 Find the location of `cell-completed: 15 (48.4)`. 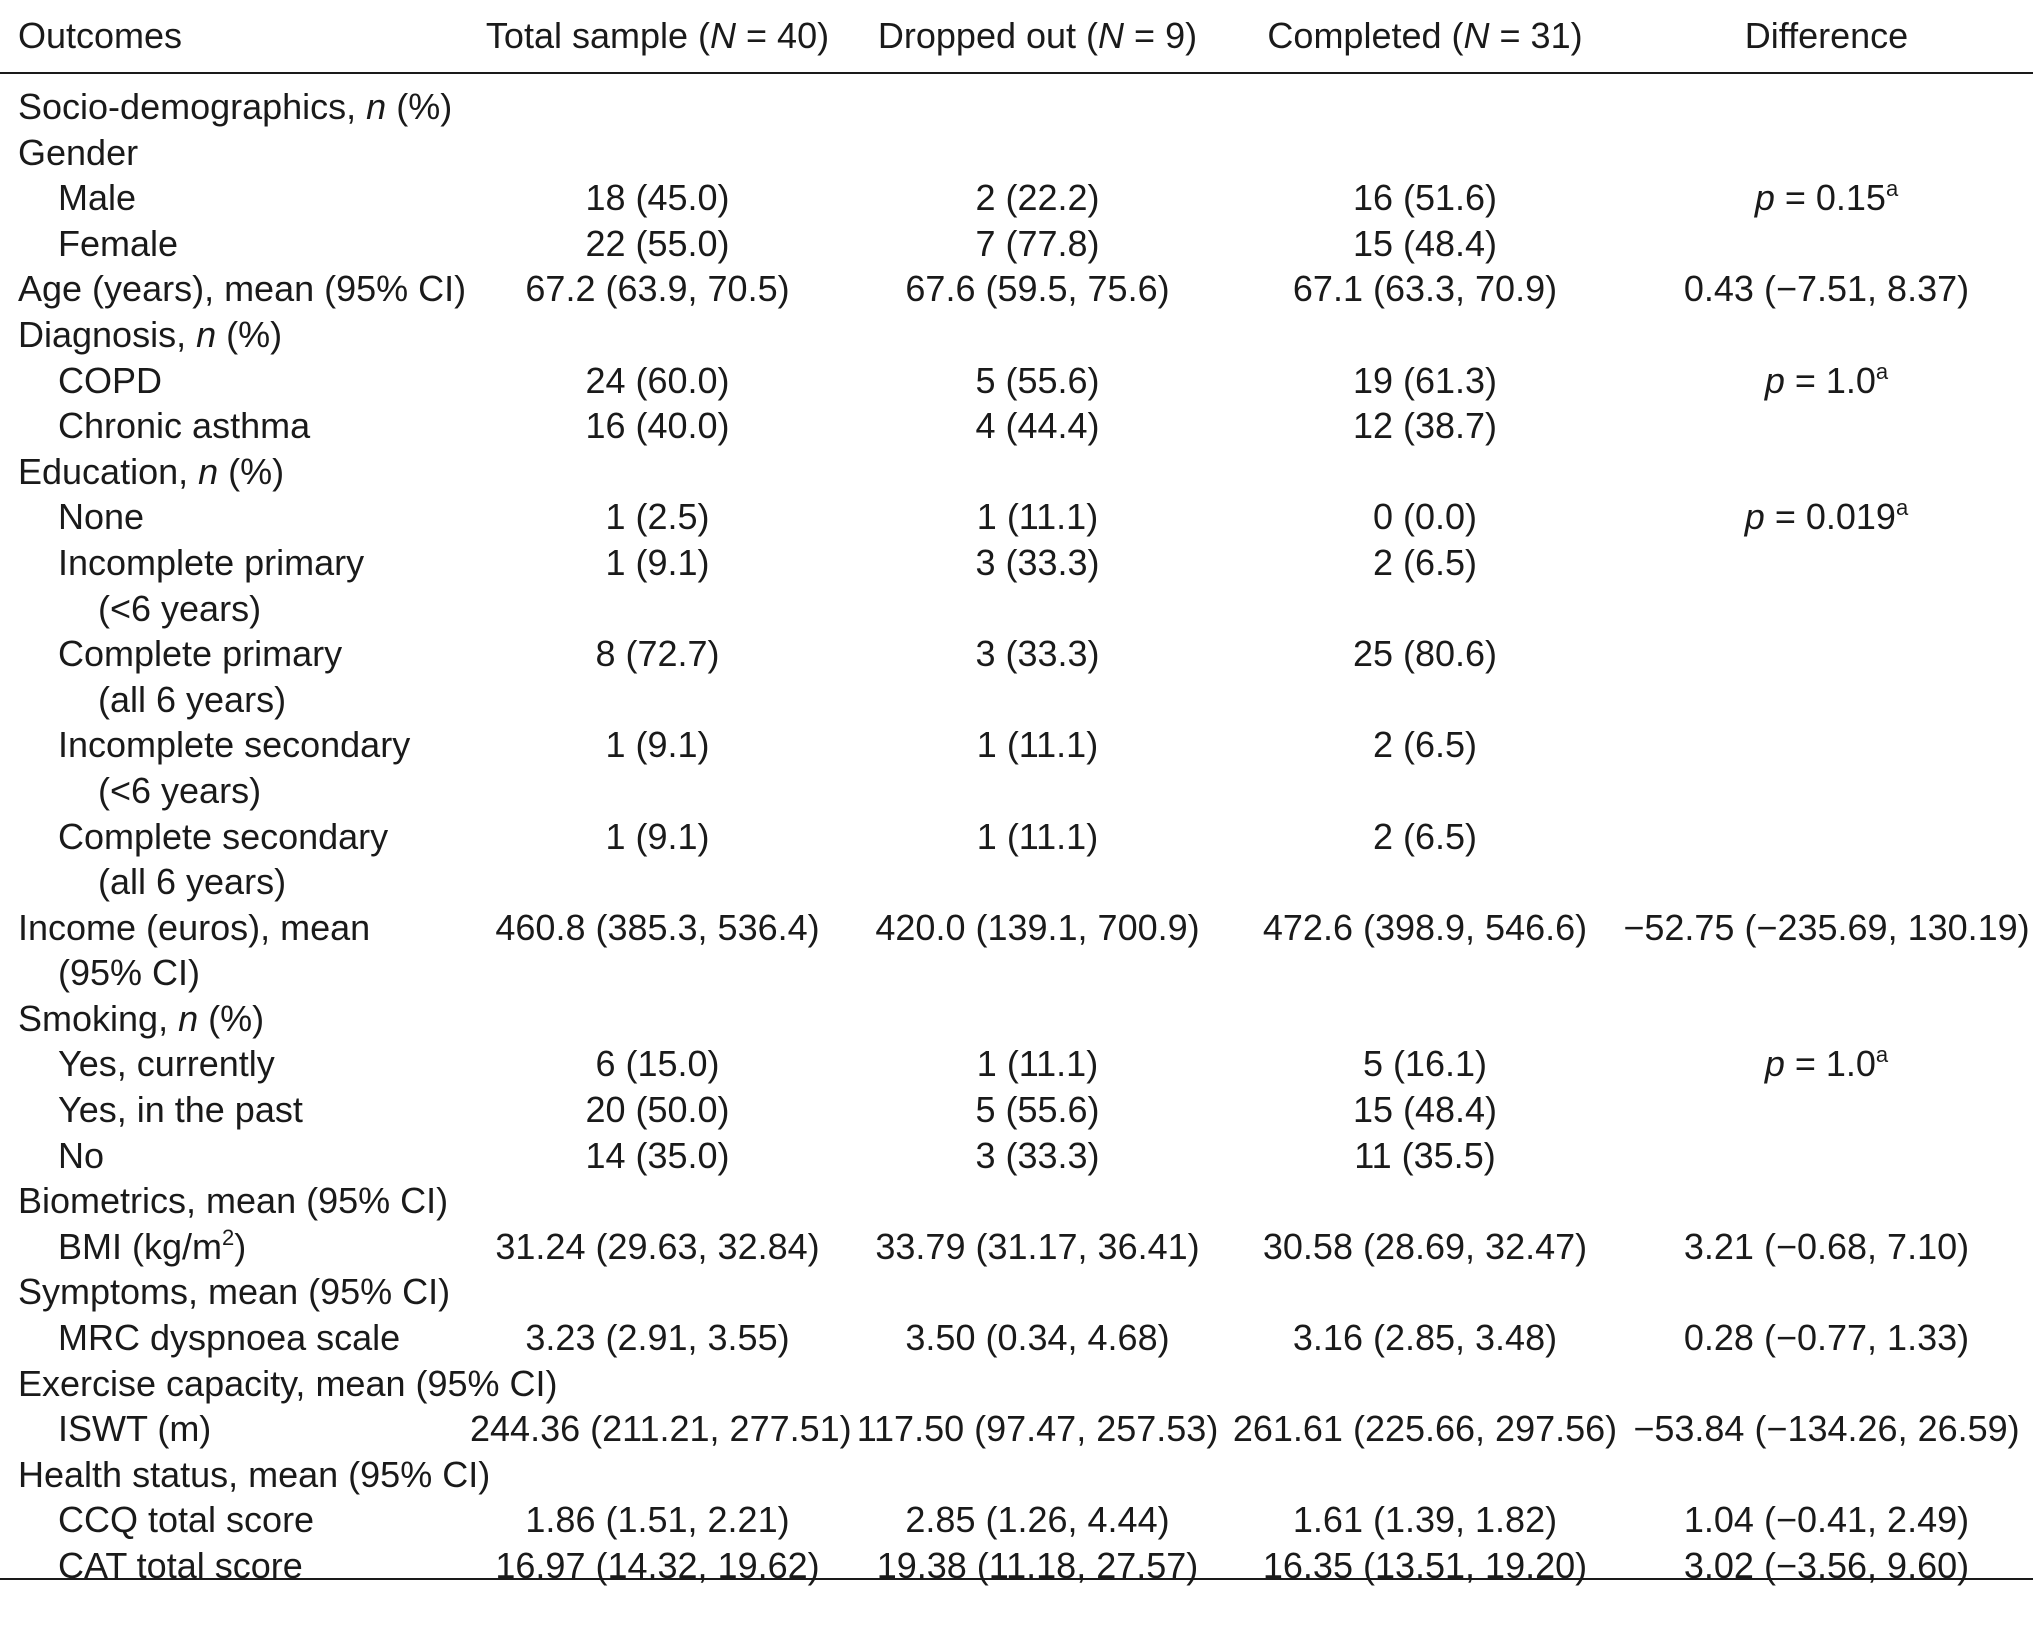

cell-completed: 15 (48.4) is located at coordinates (1425, 243).